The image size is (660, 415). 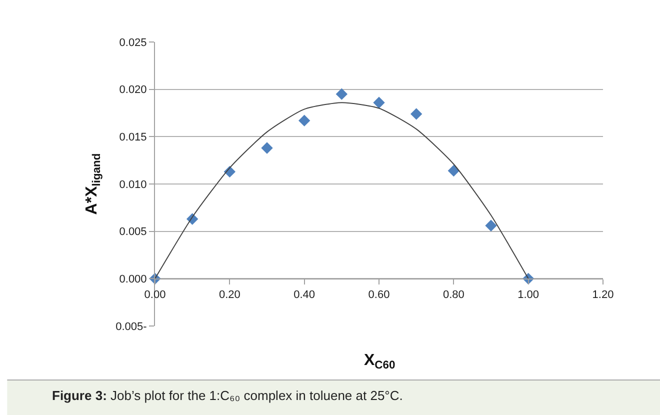 I want to click on caption: Figure 3: Job’s plot for the 1:C₆₀ complex in toluene at 25°C., so click(x=227, y=395).